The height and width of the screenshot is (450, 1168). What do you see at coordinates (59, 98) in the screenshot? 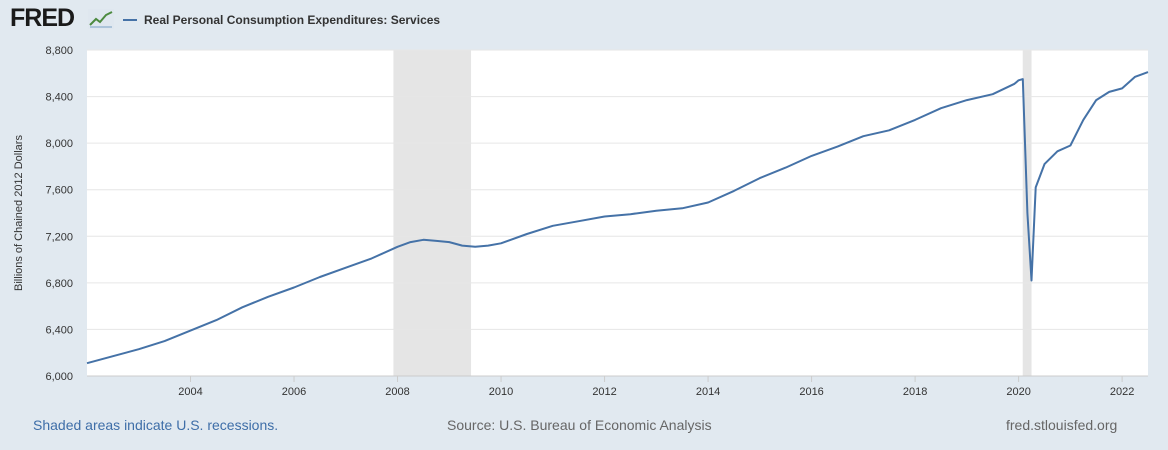
I see `y-tick-label: 8,400` at bounding box center [59, 98].